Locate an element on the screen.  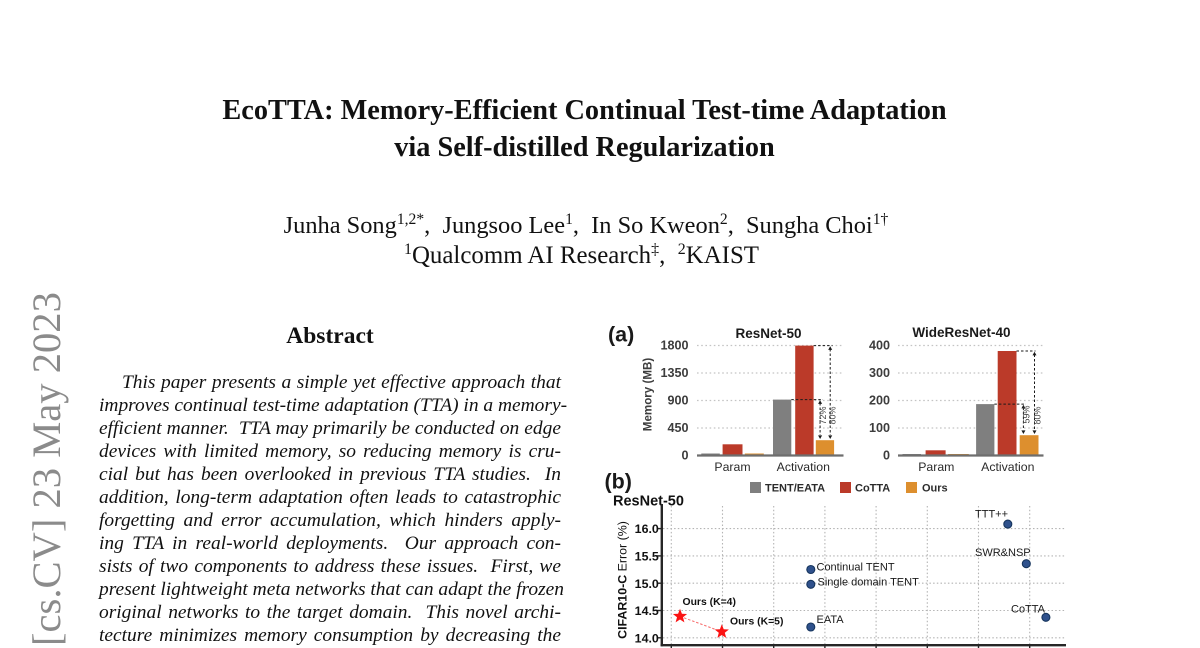
svg-text: CIFAR10-C Error (%) is located at coordinates (623, 580).